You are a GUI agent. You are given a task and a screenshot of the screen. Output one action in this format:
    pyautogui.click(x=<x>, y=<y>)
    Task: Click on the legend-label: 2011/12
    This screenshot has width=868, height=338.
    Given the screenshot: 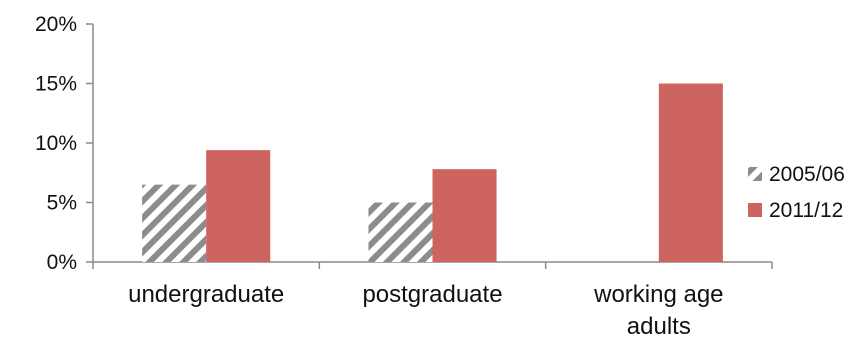 What is the action you would take?
    pyautogui.click(x=806, y=210)
    